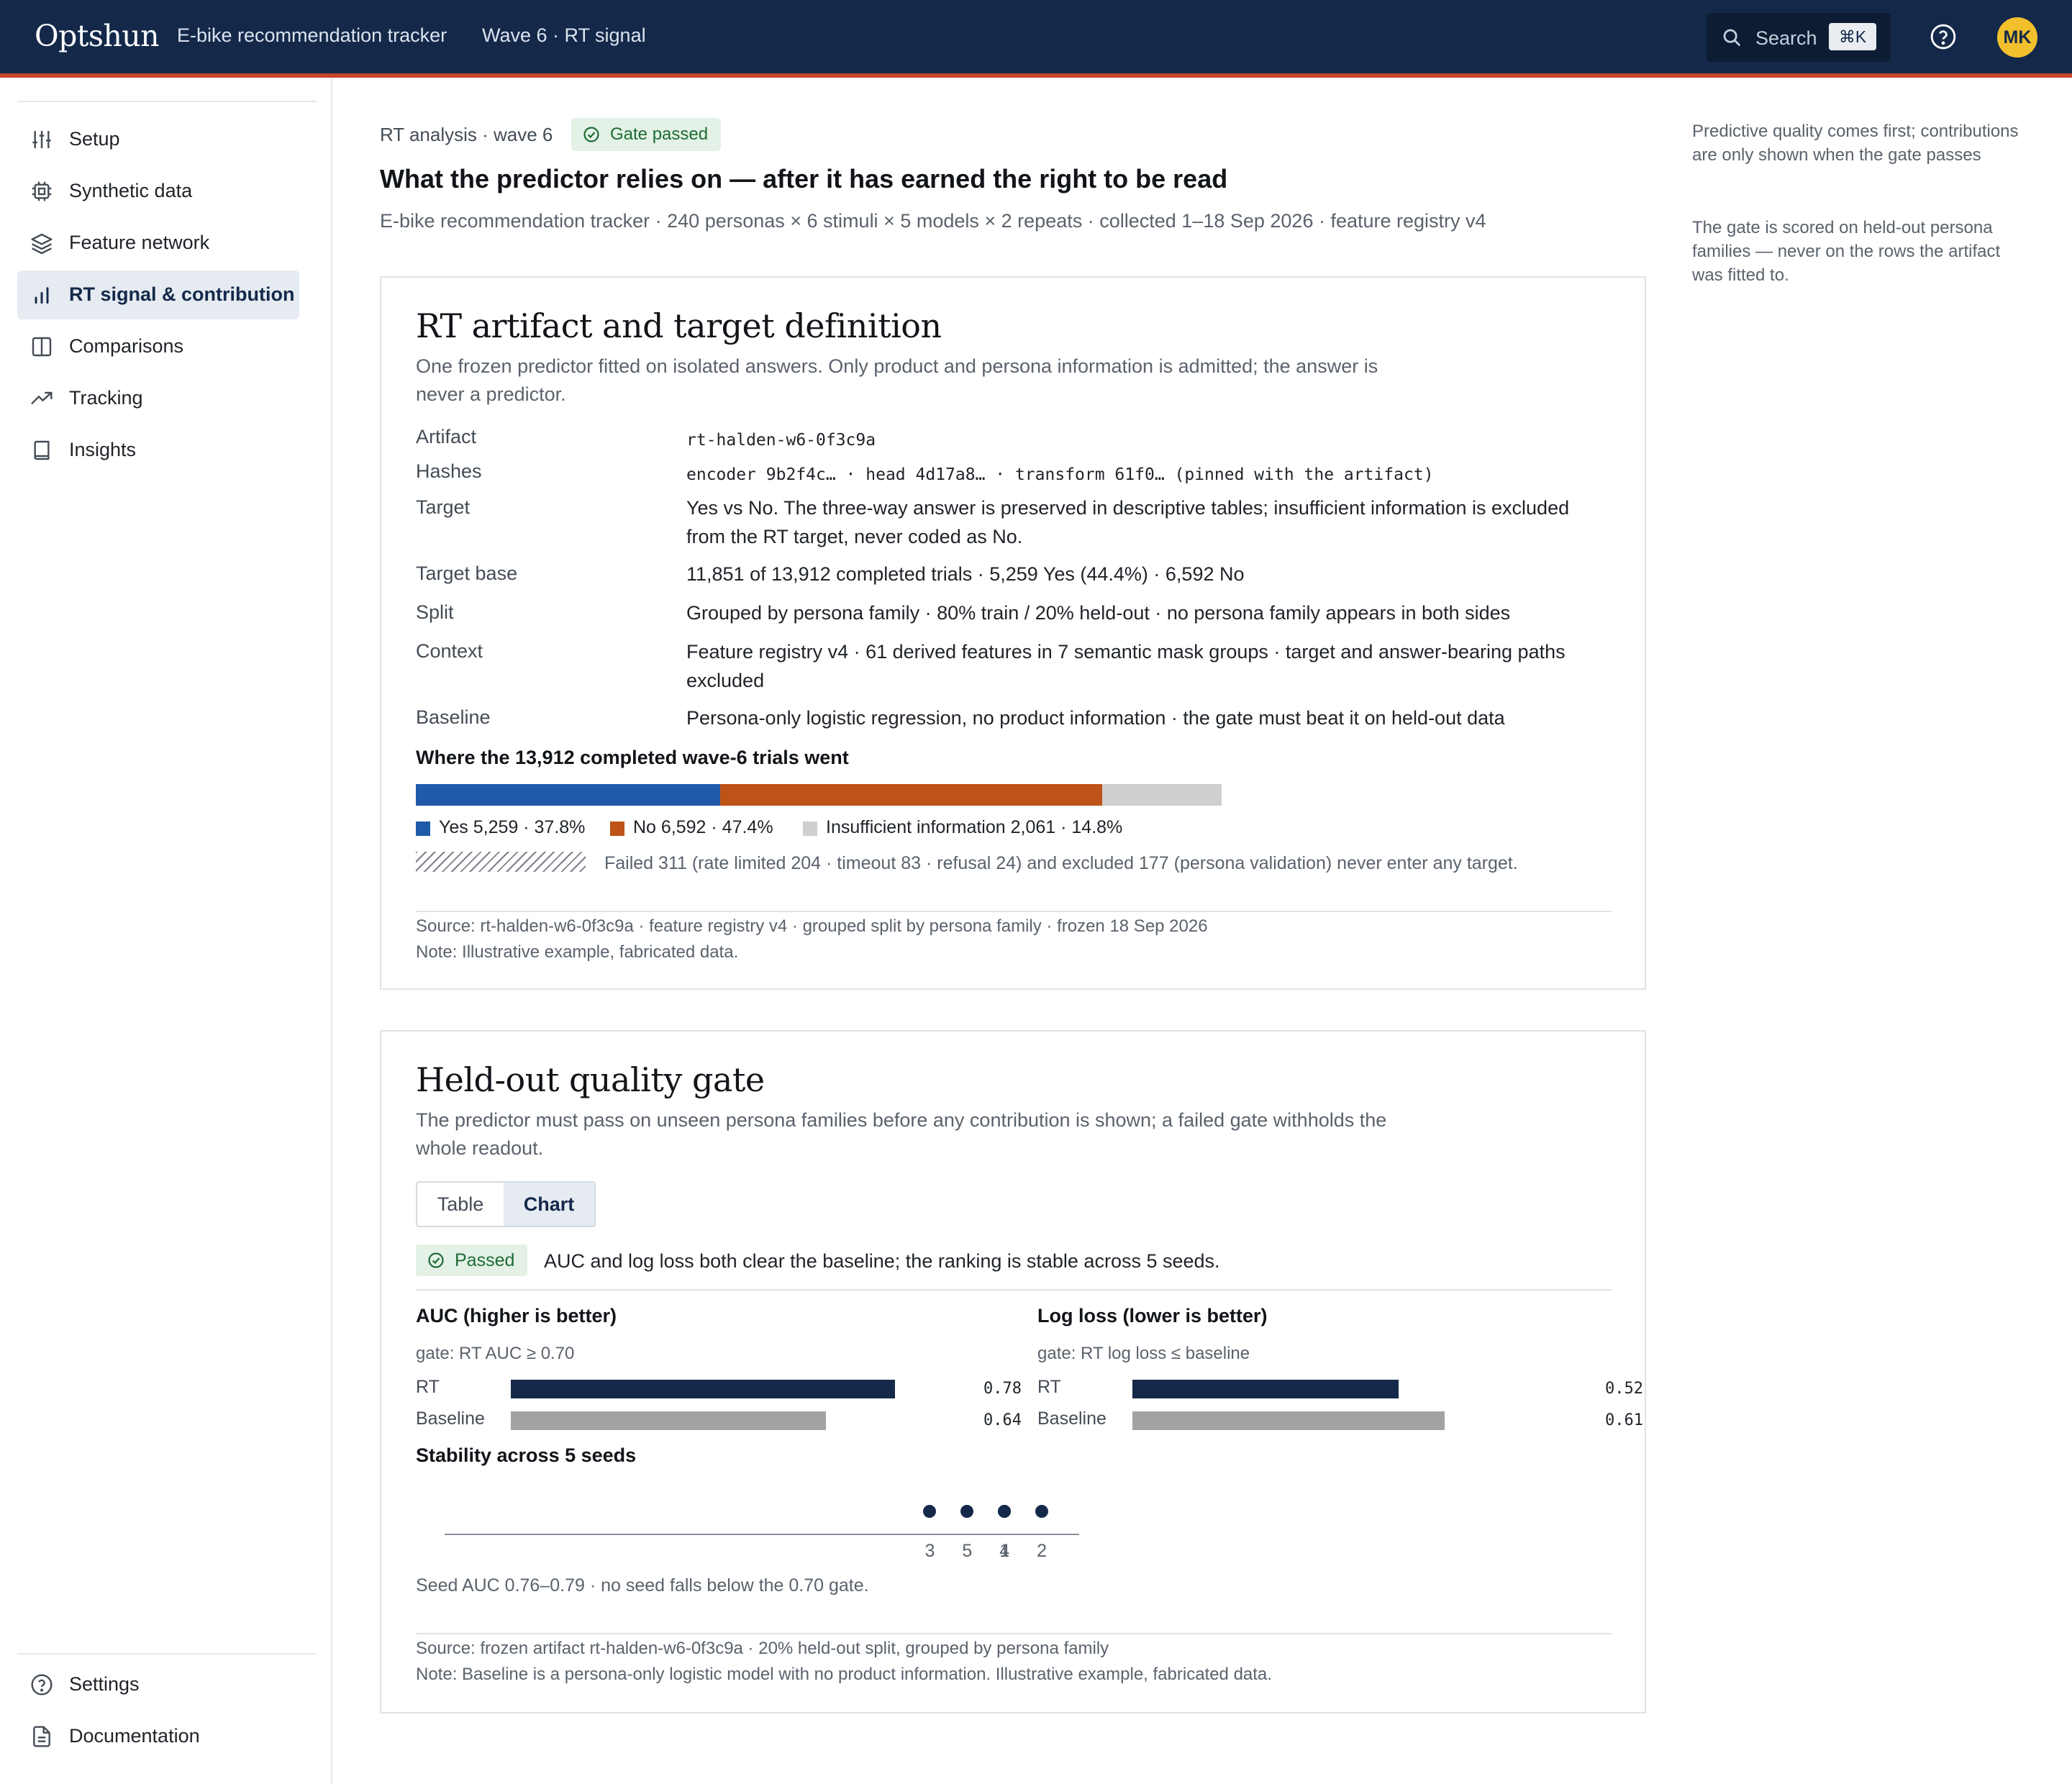  What do you see at coordinates (312, 35) in the screenshot?
I see `breadcrumb-project: E-bike recommendation tracker` at bounding box center [312, 35].